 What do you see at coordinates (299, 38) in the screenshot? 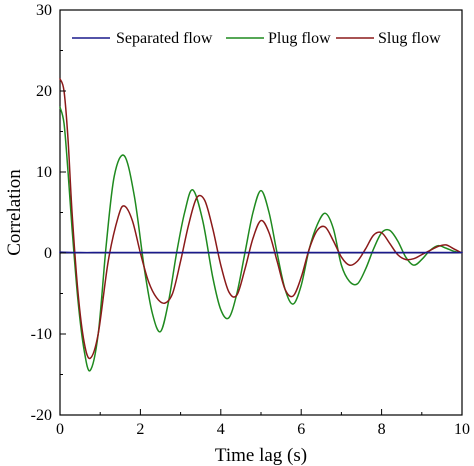
I see `legend-label-plug-flow: Plug flow` at bounding box center [299, 38].